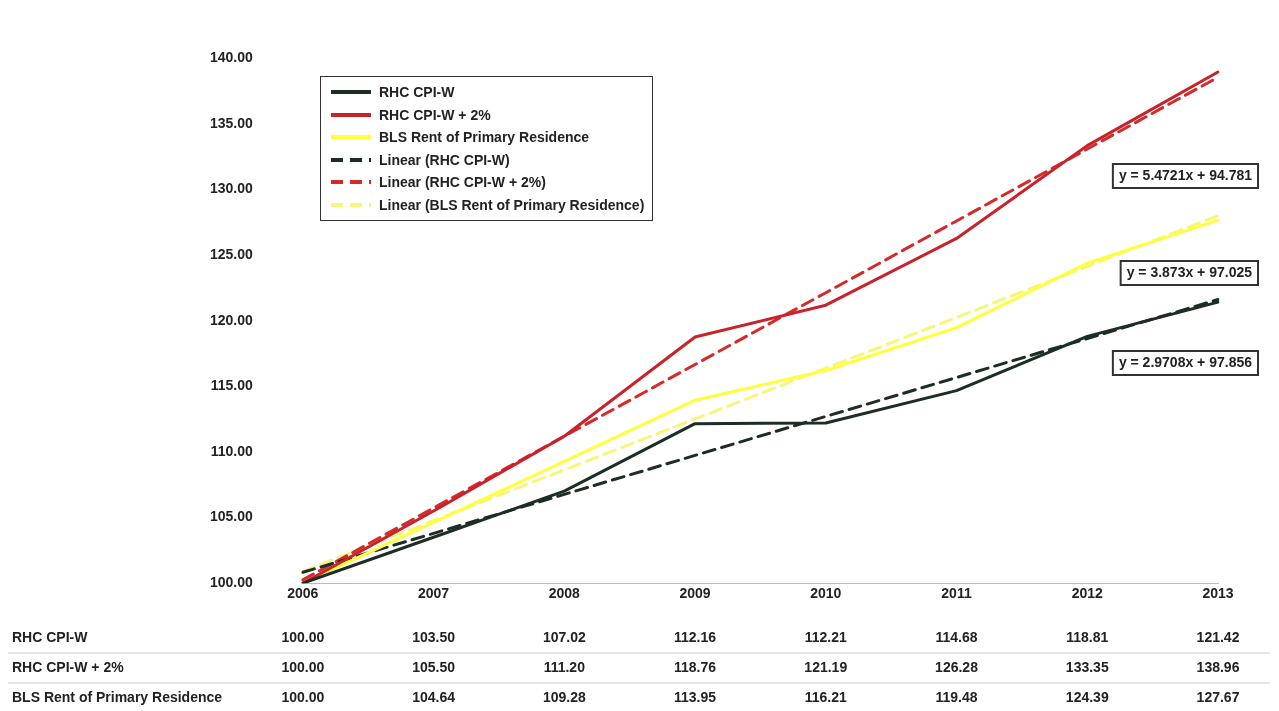 Image resolution: width=1279 pixels, height=711 pixels. I want to click on data-label: 138.96, so click(1218, 666).